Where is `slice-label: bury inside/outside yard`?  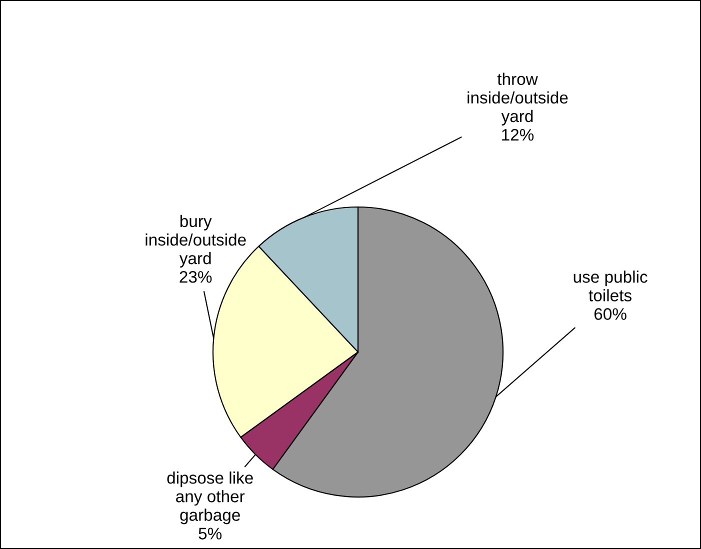
slice-label: bury inside/outside yard is located at coordinates (196, 241).